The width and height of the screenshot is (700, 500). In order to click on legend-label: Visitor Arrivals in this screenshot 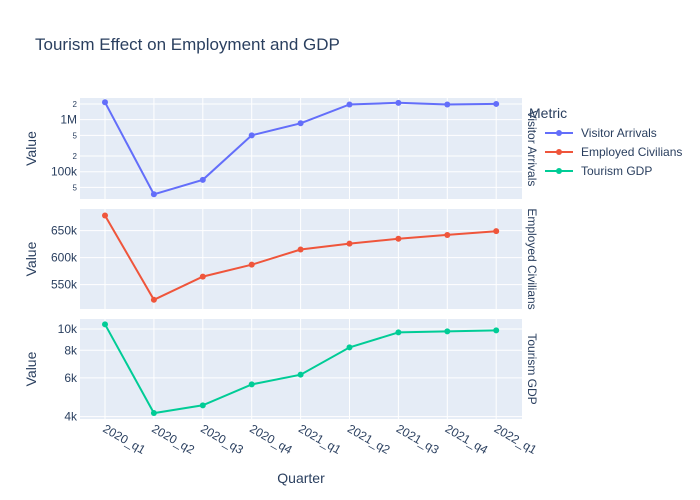, I will do `click(619, 133)`.